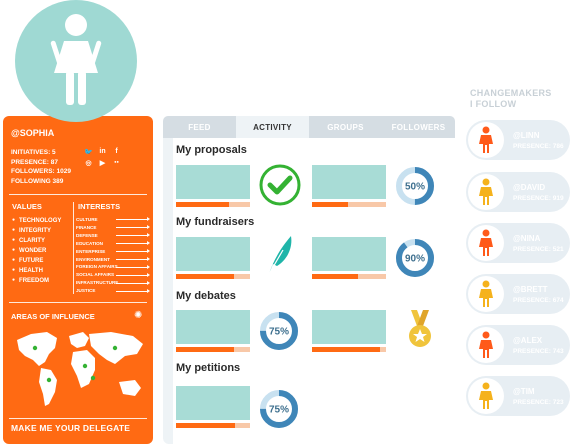 The image size is (574, 446). I want to click on followed-person-card: @LINN PRESENCE: 786, so click(518, 140).